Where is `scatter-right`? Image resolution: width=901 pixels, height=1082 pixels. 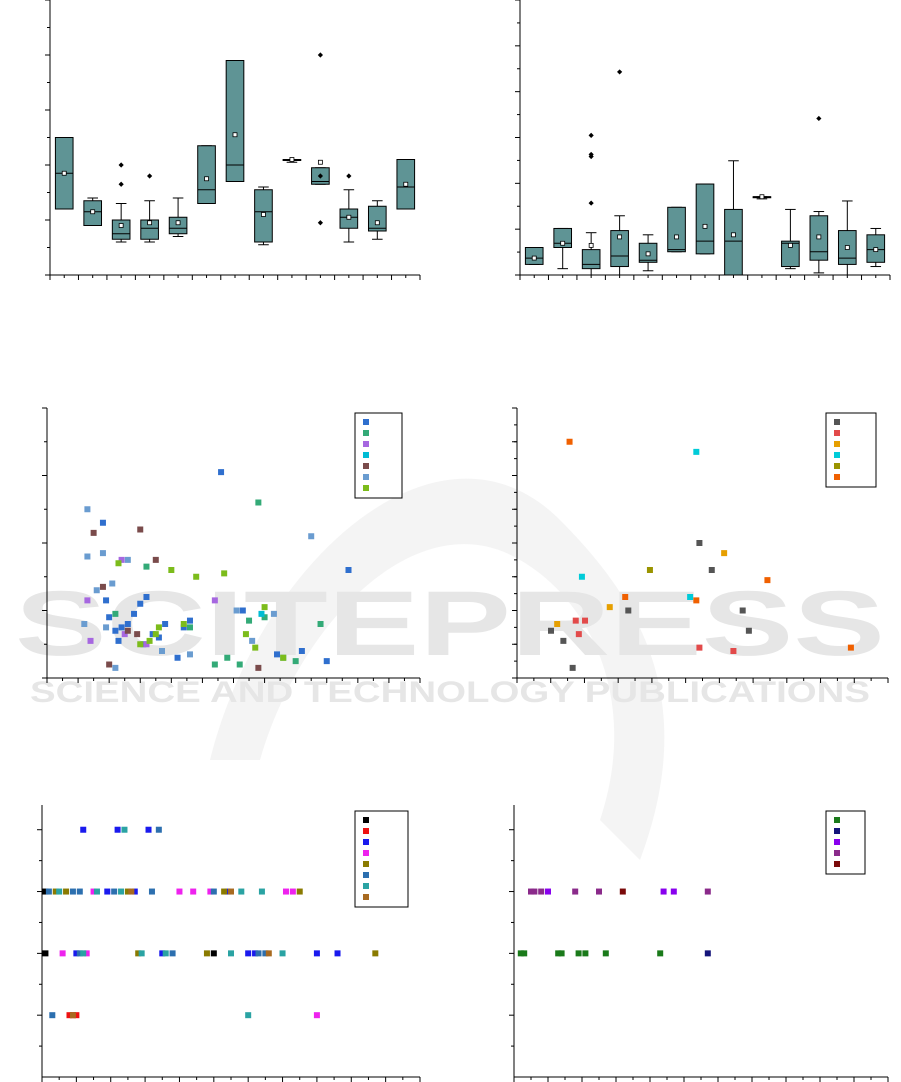
scatter-right is located at coordinates (700, 545).